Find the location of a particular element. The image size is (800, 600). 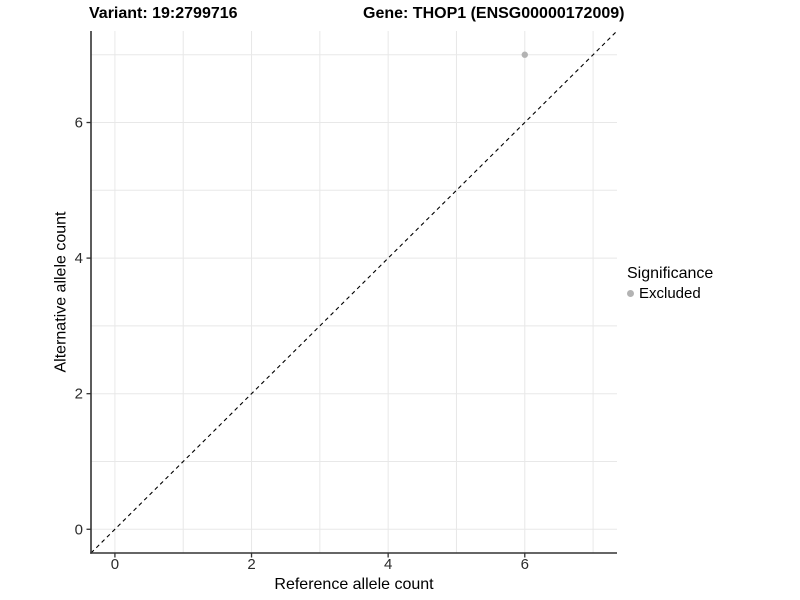

legend-title: Significance is located at coordinates (670, 273).